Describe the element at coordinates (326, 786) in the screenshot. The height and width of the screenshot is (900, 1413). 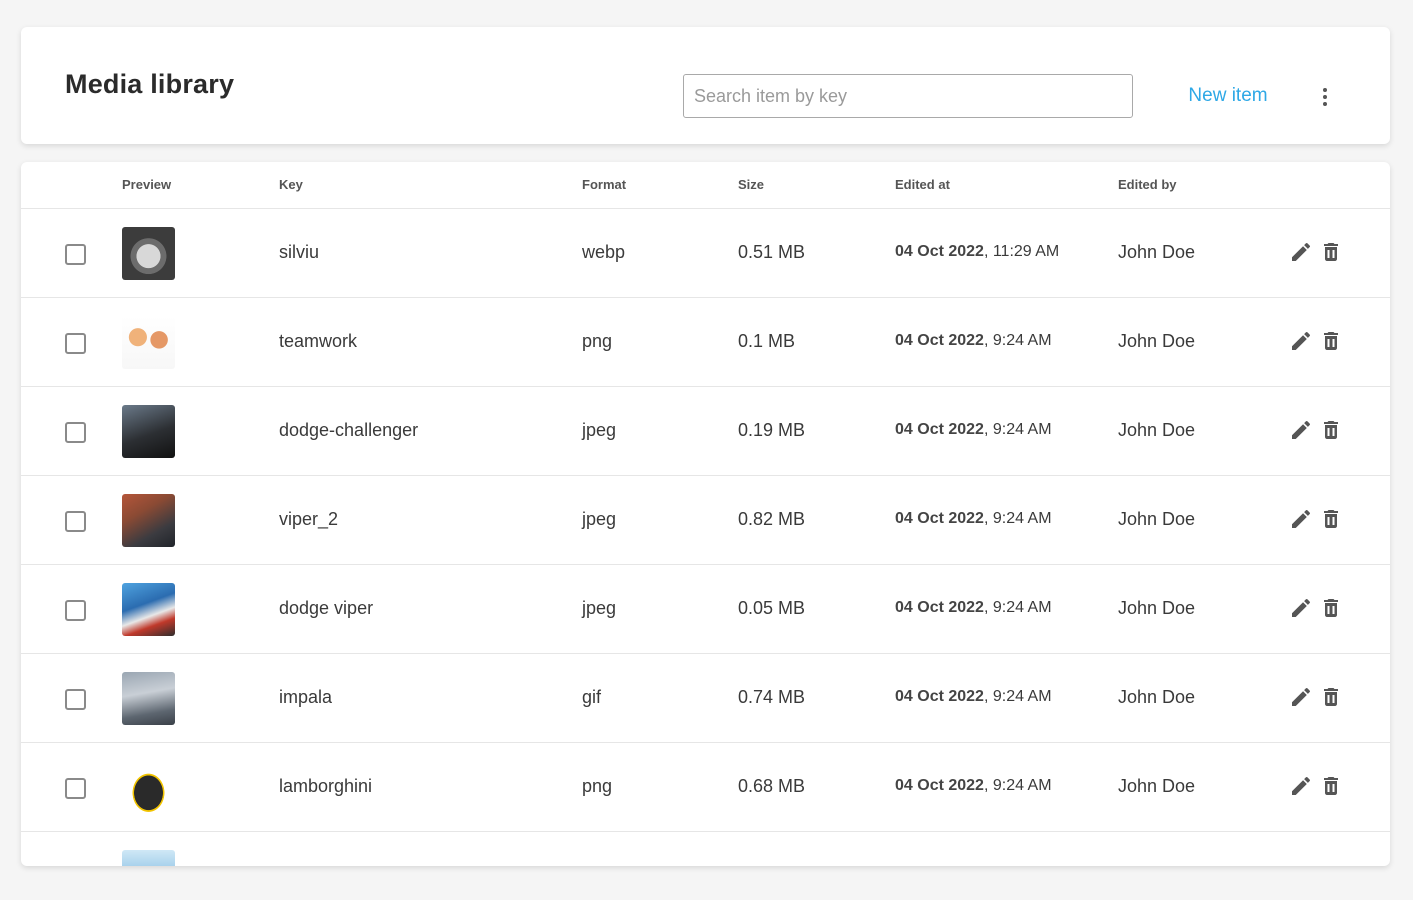
I see `row-key: lamborghini` at that location.